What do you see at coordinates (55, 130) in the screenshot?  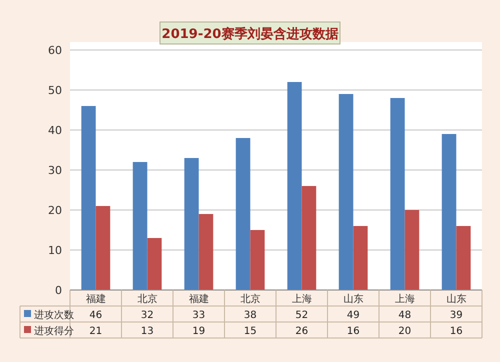 I see `y-tick-label: 40` at bounding box center [55, 130].